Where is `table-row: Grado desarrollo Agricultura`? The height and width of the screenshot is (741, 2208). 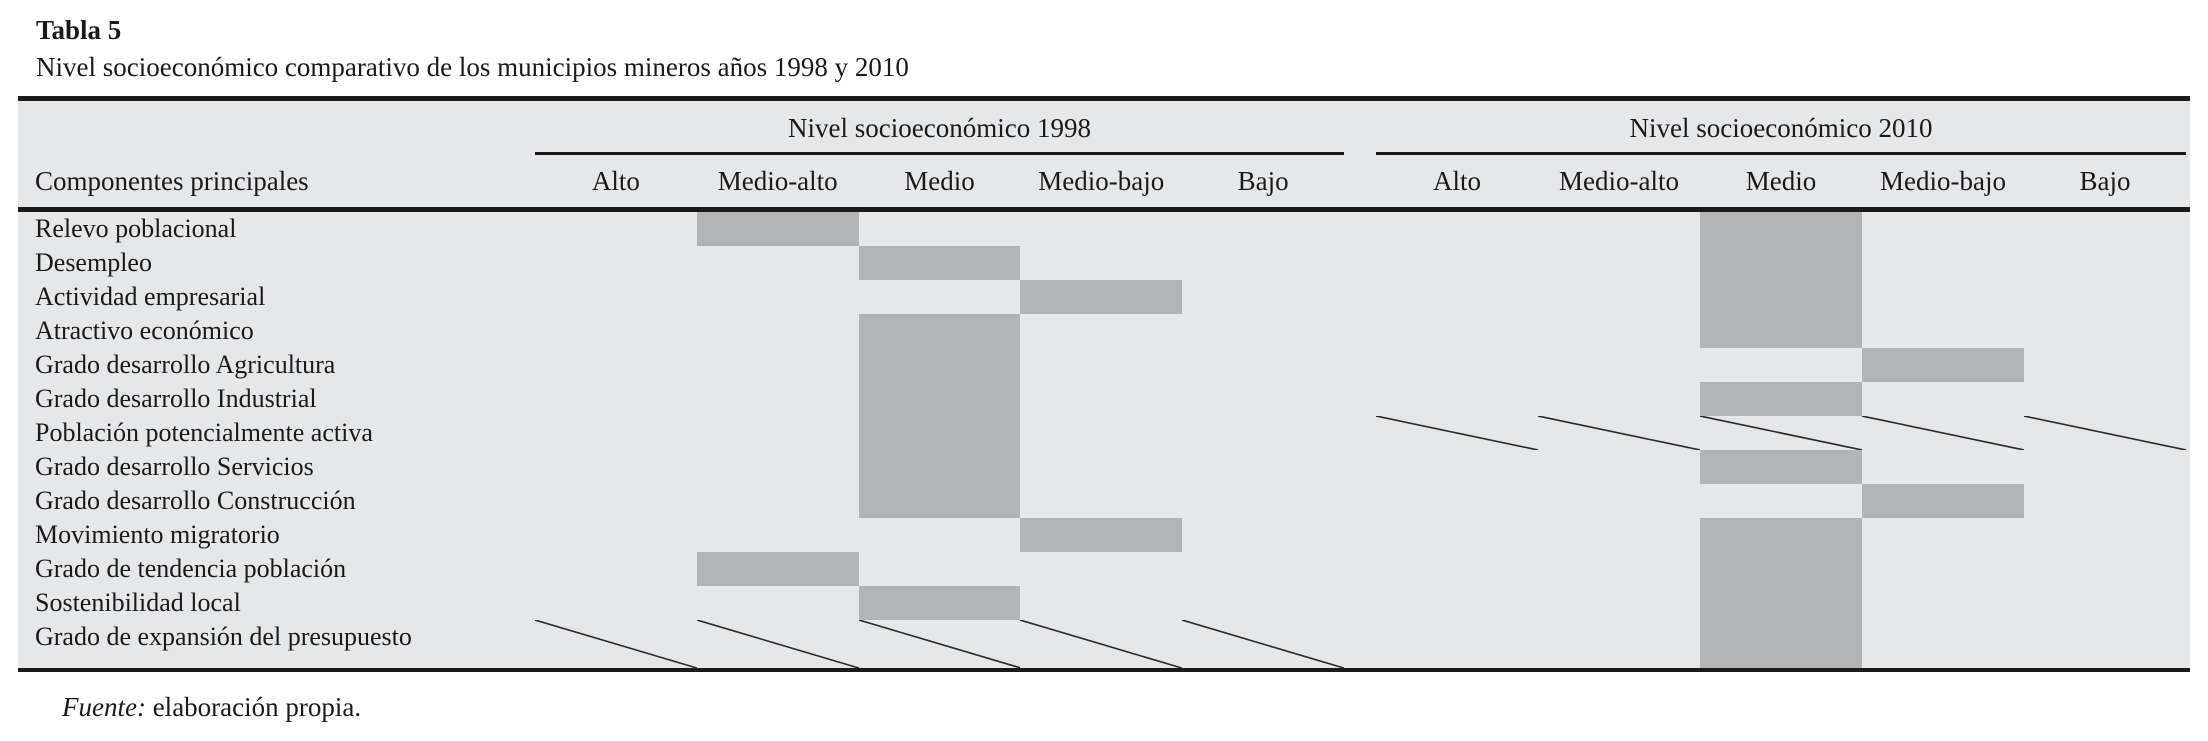 table-row: Grado desarrollo Agricultura is located at coordinates (1104, 365).